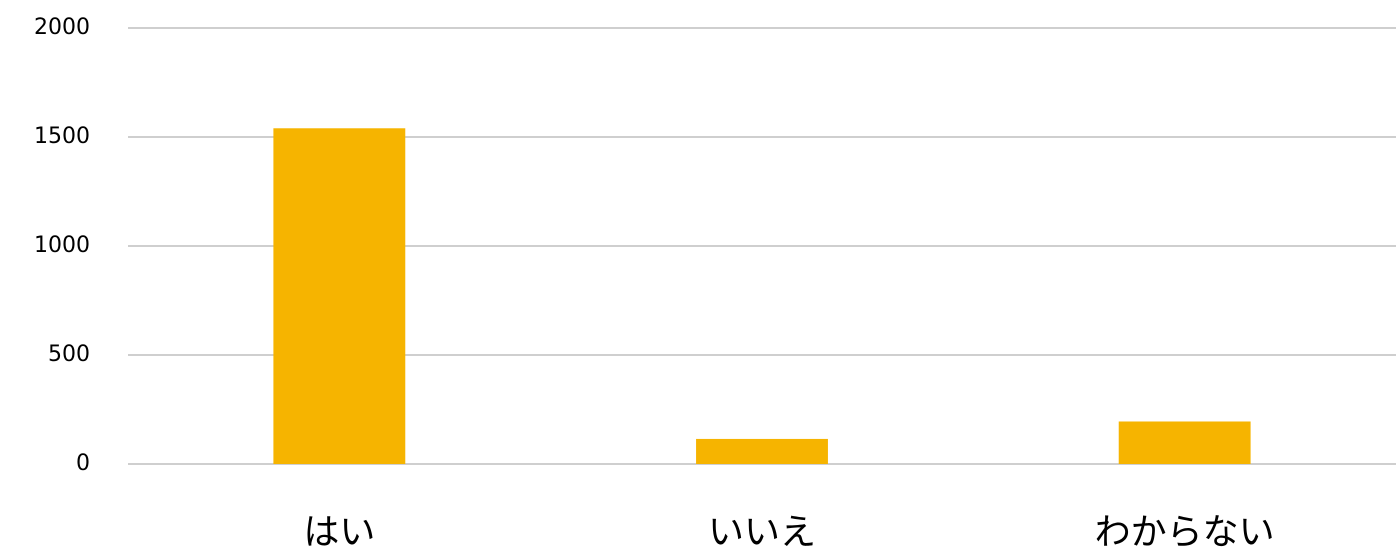 This screenshot has height=554, width=1396. I want to click on x-tick-label: はい, so click(339, 532).